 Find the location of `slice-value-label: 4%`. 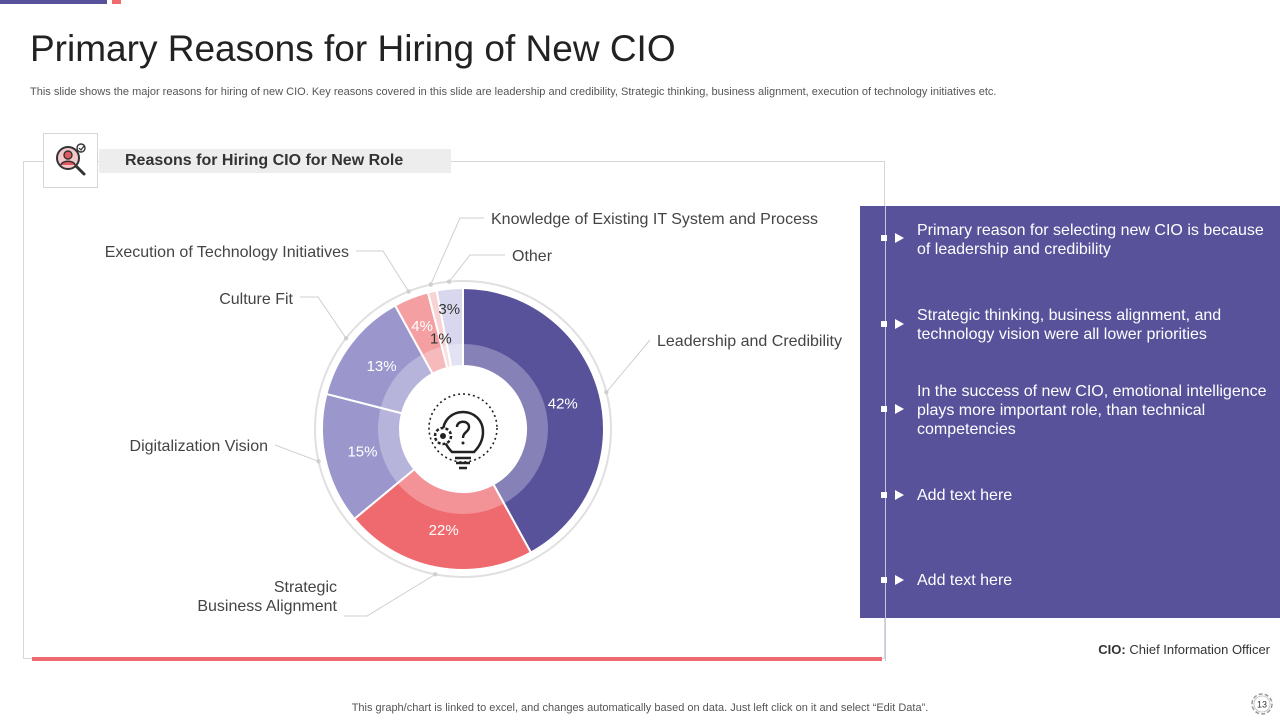

slice-value-label: 4% is located at coordinates (422, 326).